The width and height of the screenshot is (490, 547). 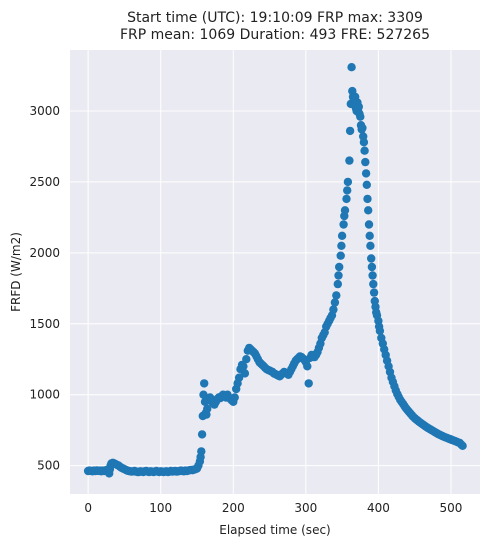 I want to click on chart-title-line-1: Start time (UTC): 19:10:09 FRP max: 3309, so click(x=275, y=18).